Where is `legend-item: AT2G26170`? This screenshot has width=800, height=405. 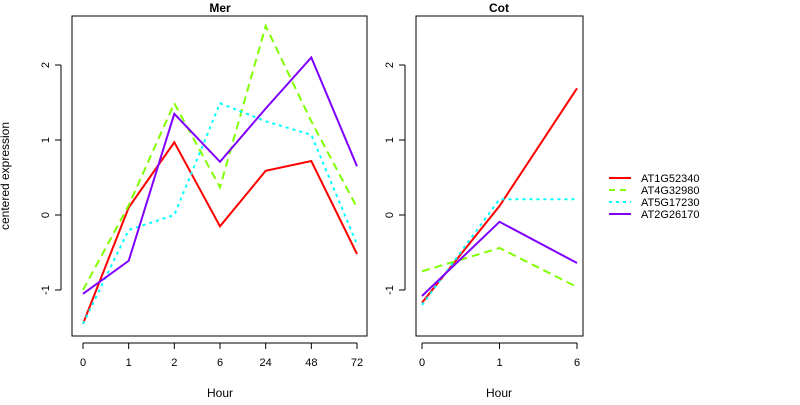
legend-item: AT2G26170 is located at coordinates (654, 215).